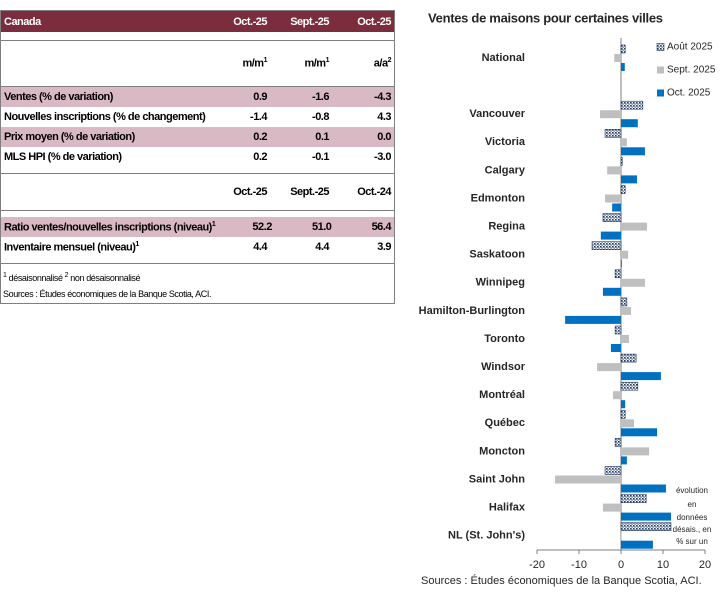  I want to click on category-label: Moncton, so click(502, 451).